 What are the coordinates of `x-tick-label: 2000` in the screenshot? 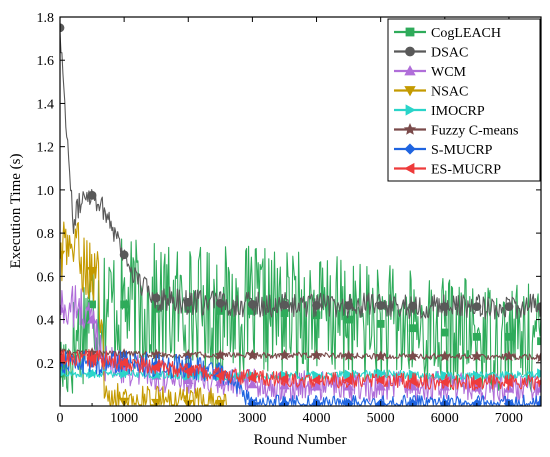 It's located at (188, 418).